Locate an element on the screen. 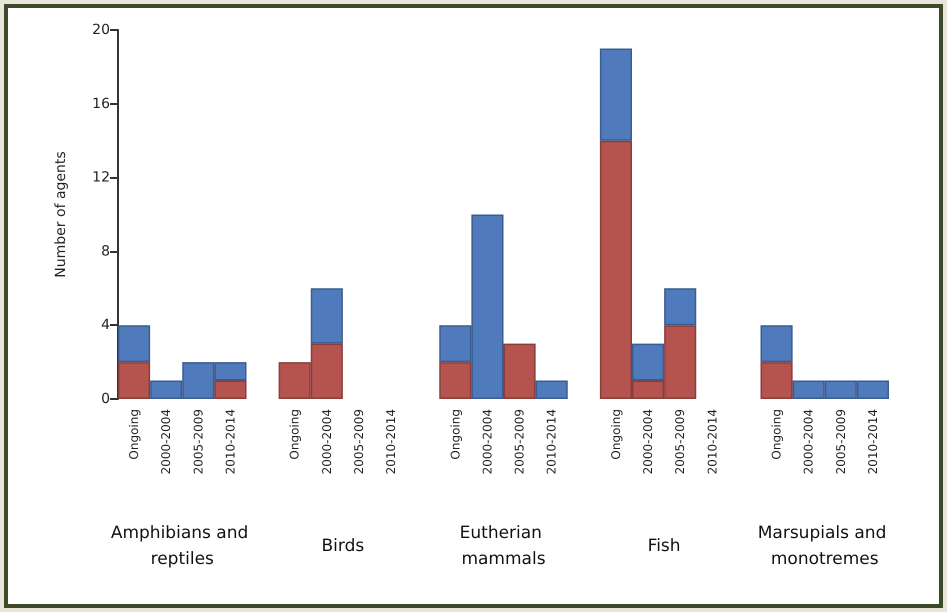  y-tick-label: 20 is located at coordinates (101, 30).